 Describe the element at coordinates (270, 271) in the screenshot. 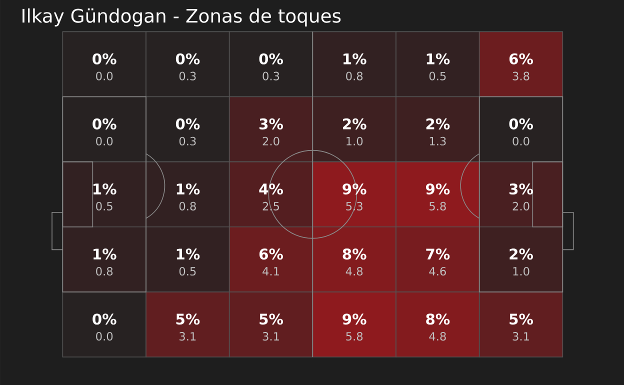

I see `annotation: 4.1` at that location.